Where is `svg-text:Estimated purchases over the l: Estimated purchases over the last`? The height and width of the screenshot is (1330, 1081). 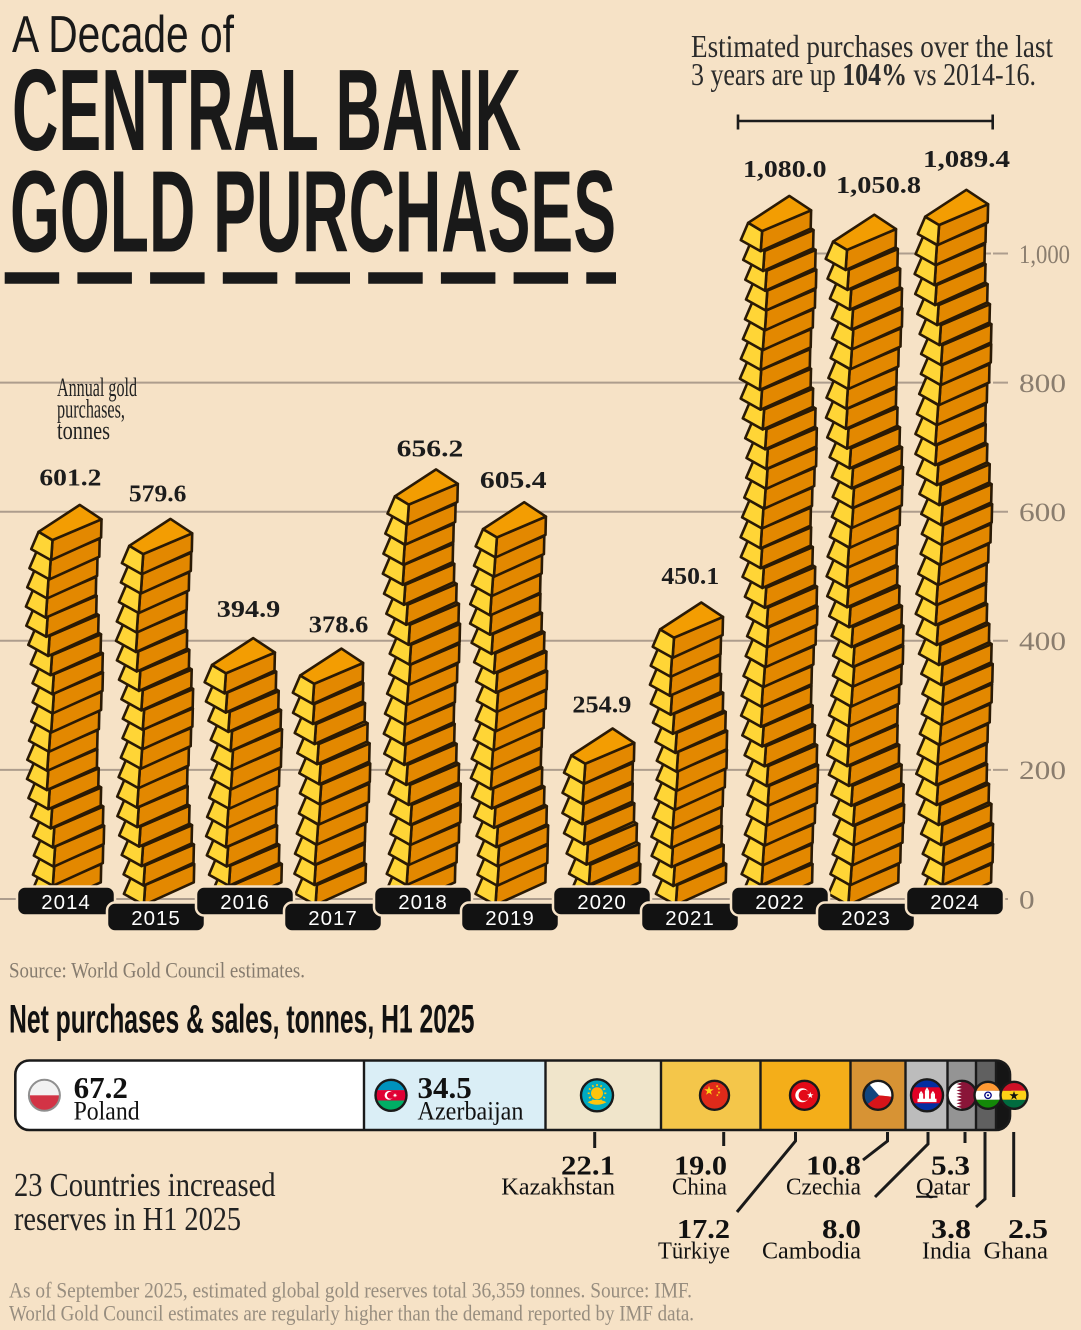
svg-text:Estimated purchases over the l: Estimated purchases over the last is located at coordinates (872, 46).